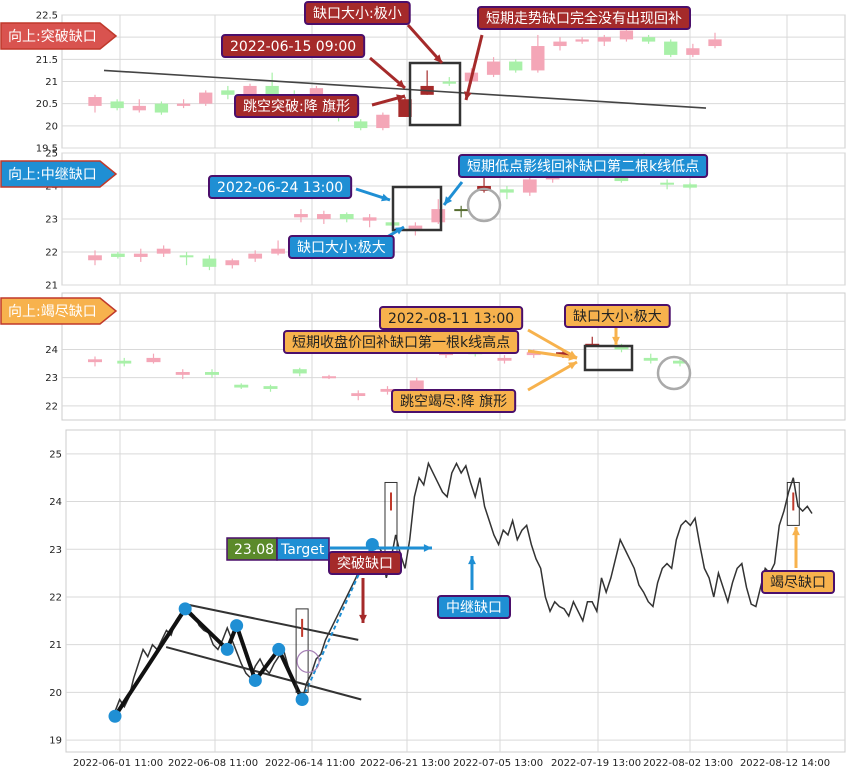  Describe the element at coordinates (55, 693) in the screenshot. I see `y-tick-label: 20` at that location.